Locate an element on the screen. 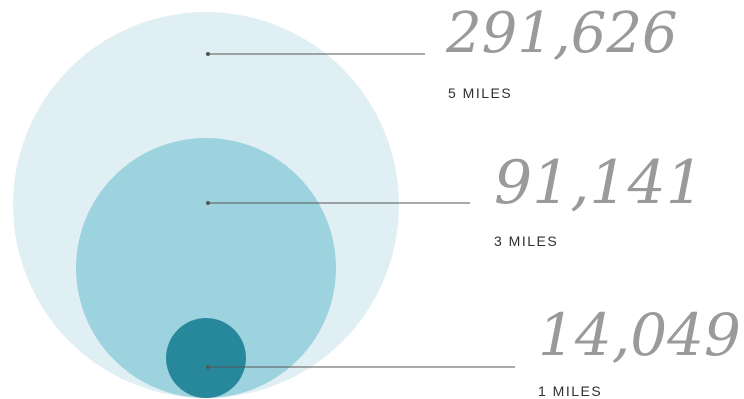 The width and height of the screenshot is (744, 399). value-3-miles: 91,141 is located at coordinates (599, 183).